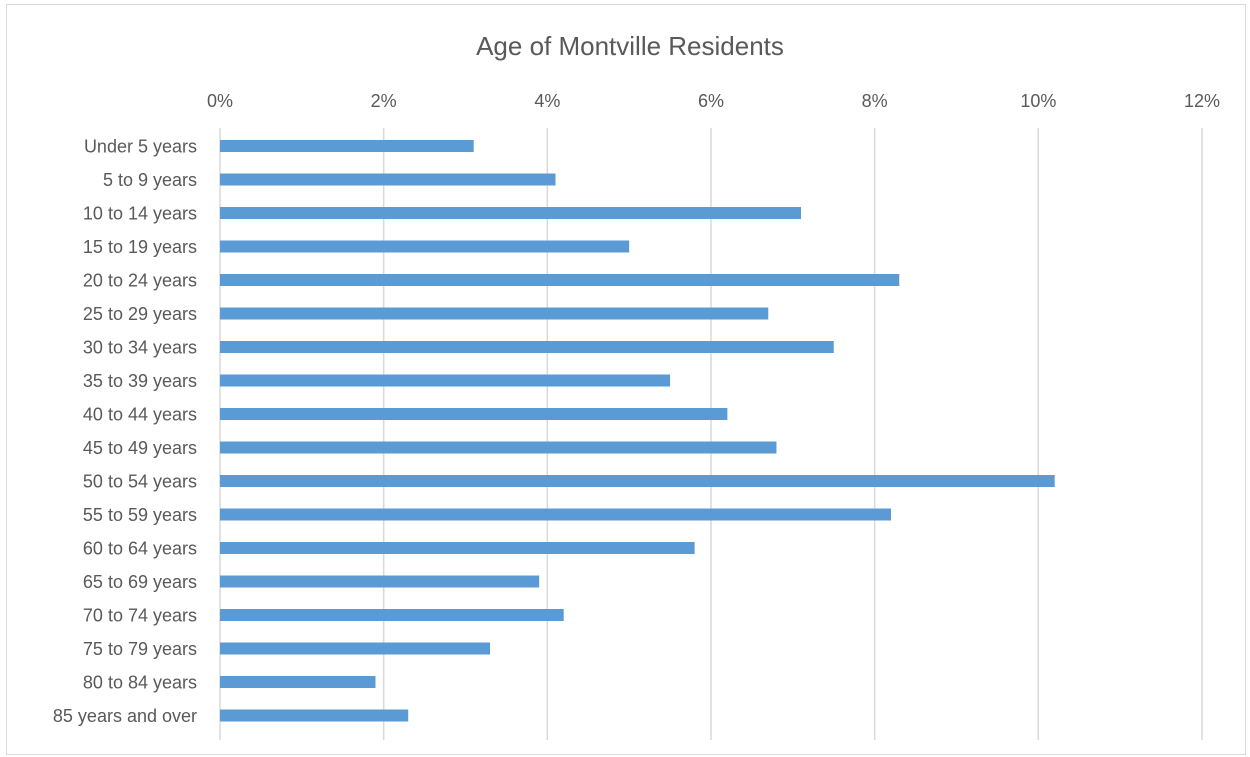 The image size is (1250, 757). Describe the element at coordinates (711, 101) in the screenshot. I see `x-tick-label: 6%` at that location.